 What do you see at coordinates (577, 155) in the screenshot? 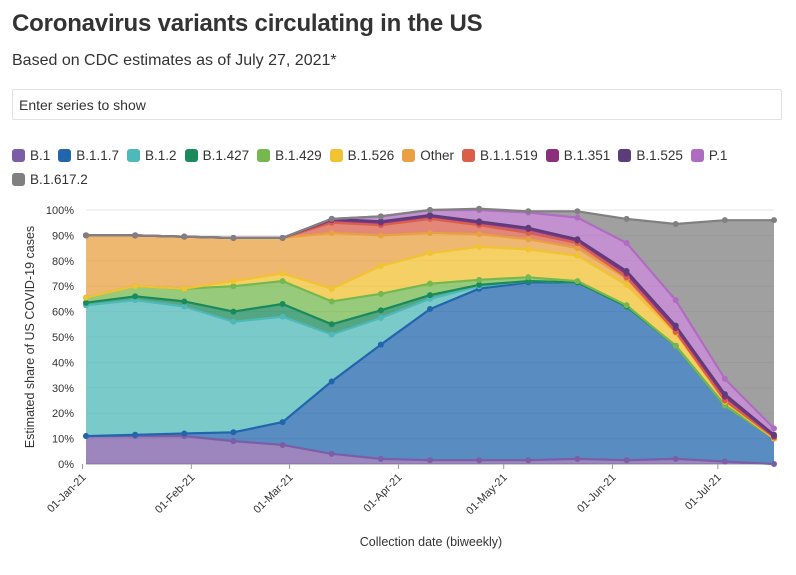
I see `legend-item: B.1.351` at bounding box center [577, 155].